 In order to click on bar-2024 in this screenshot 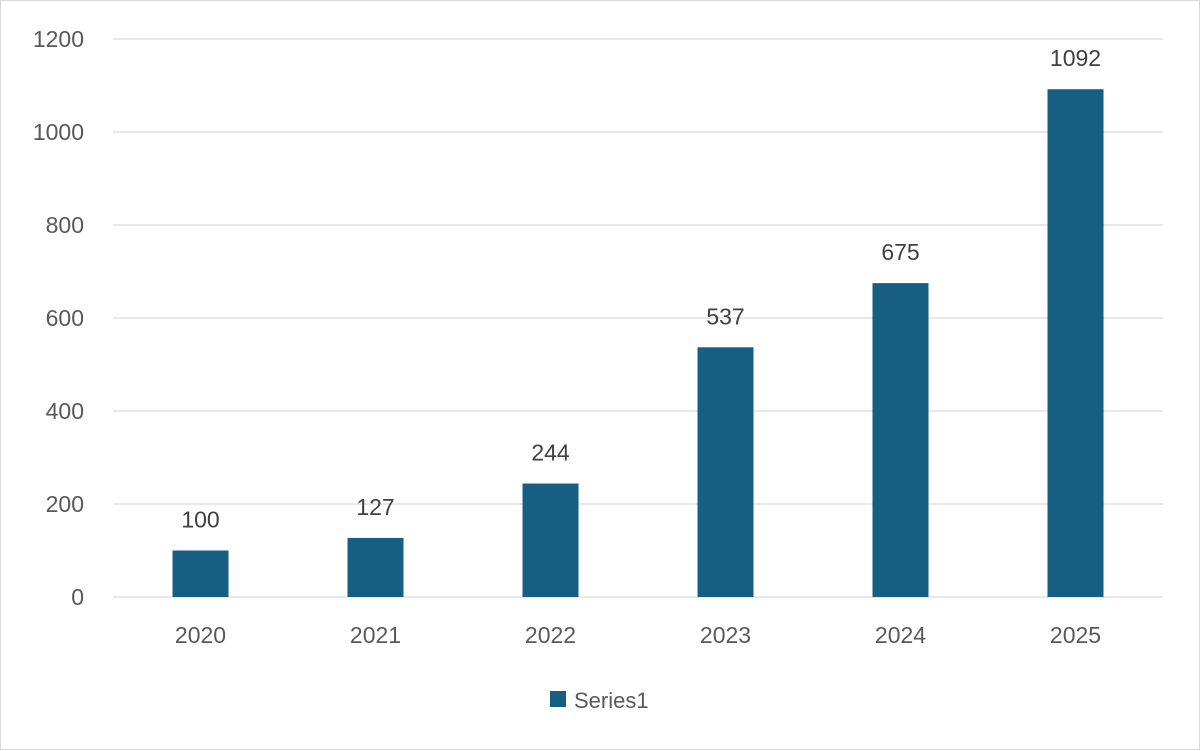, I will do `click(900, 440)`.